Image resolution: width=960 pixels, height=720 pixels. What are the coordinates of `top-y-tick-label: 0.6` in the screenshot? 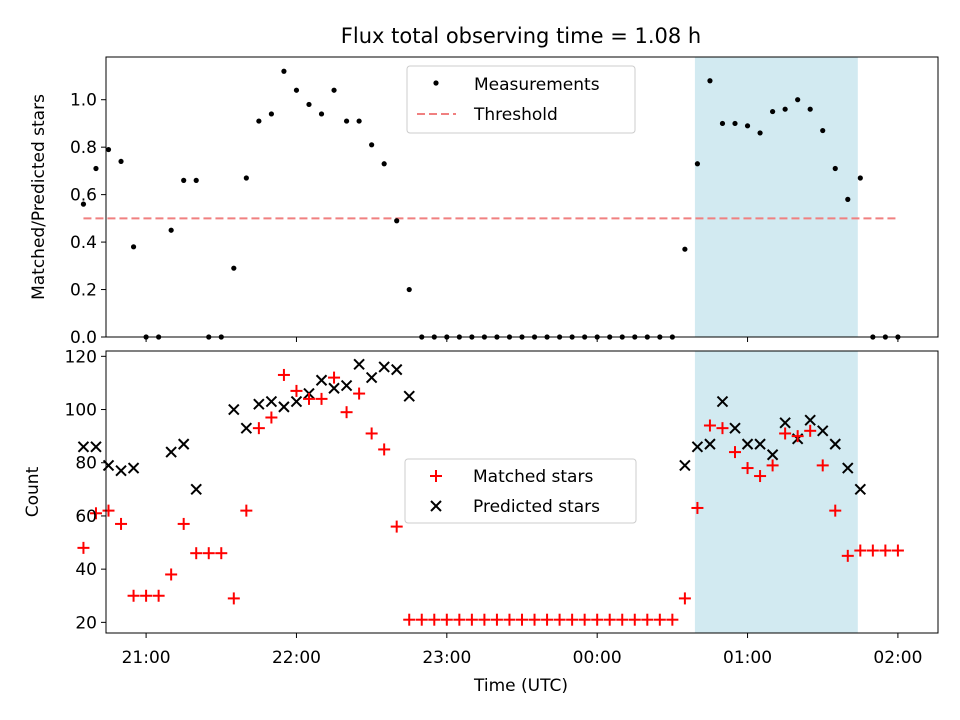 It's located at (83, 196).